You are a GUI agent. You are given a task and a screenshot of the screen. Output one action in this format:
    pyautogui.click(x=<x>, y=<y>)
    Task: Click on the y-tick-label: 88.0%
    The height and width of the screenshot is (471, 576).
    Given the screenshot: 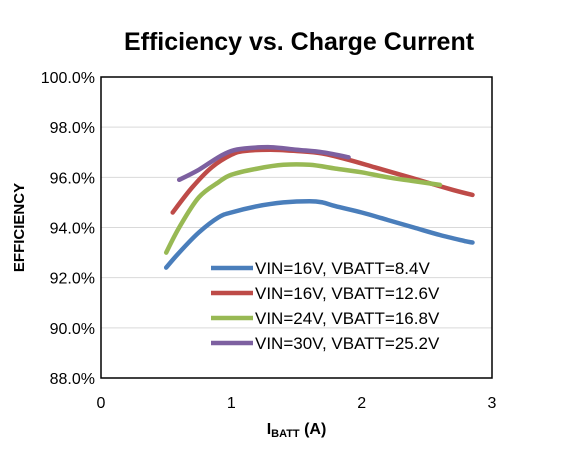 What is the action you would take?
    pyautogui.click(x=72, y=379)
    